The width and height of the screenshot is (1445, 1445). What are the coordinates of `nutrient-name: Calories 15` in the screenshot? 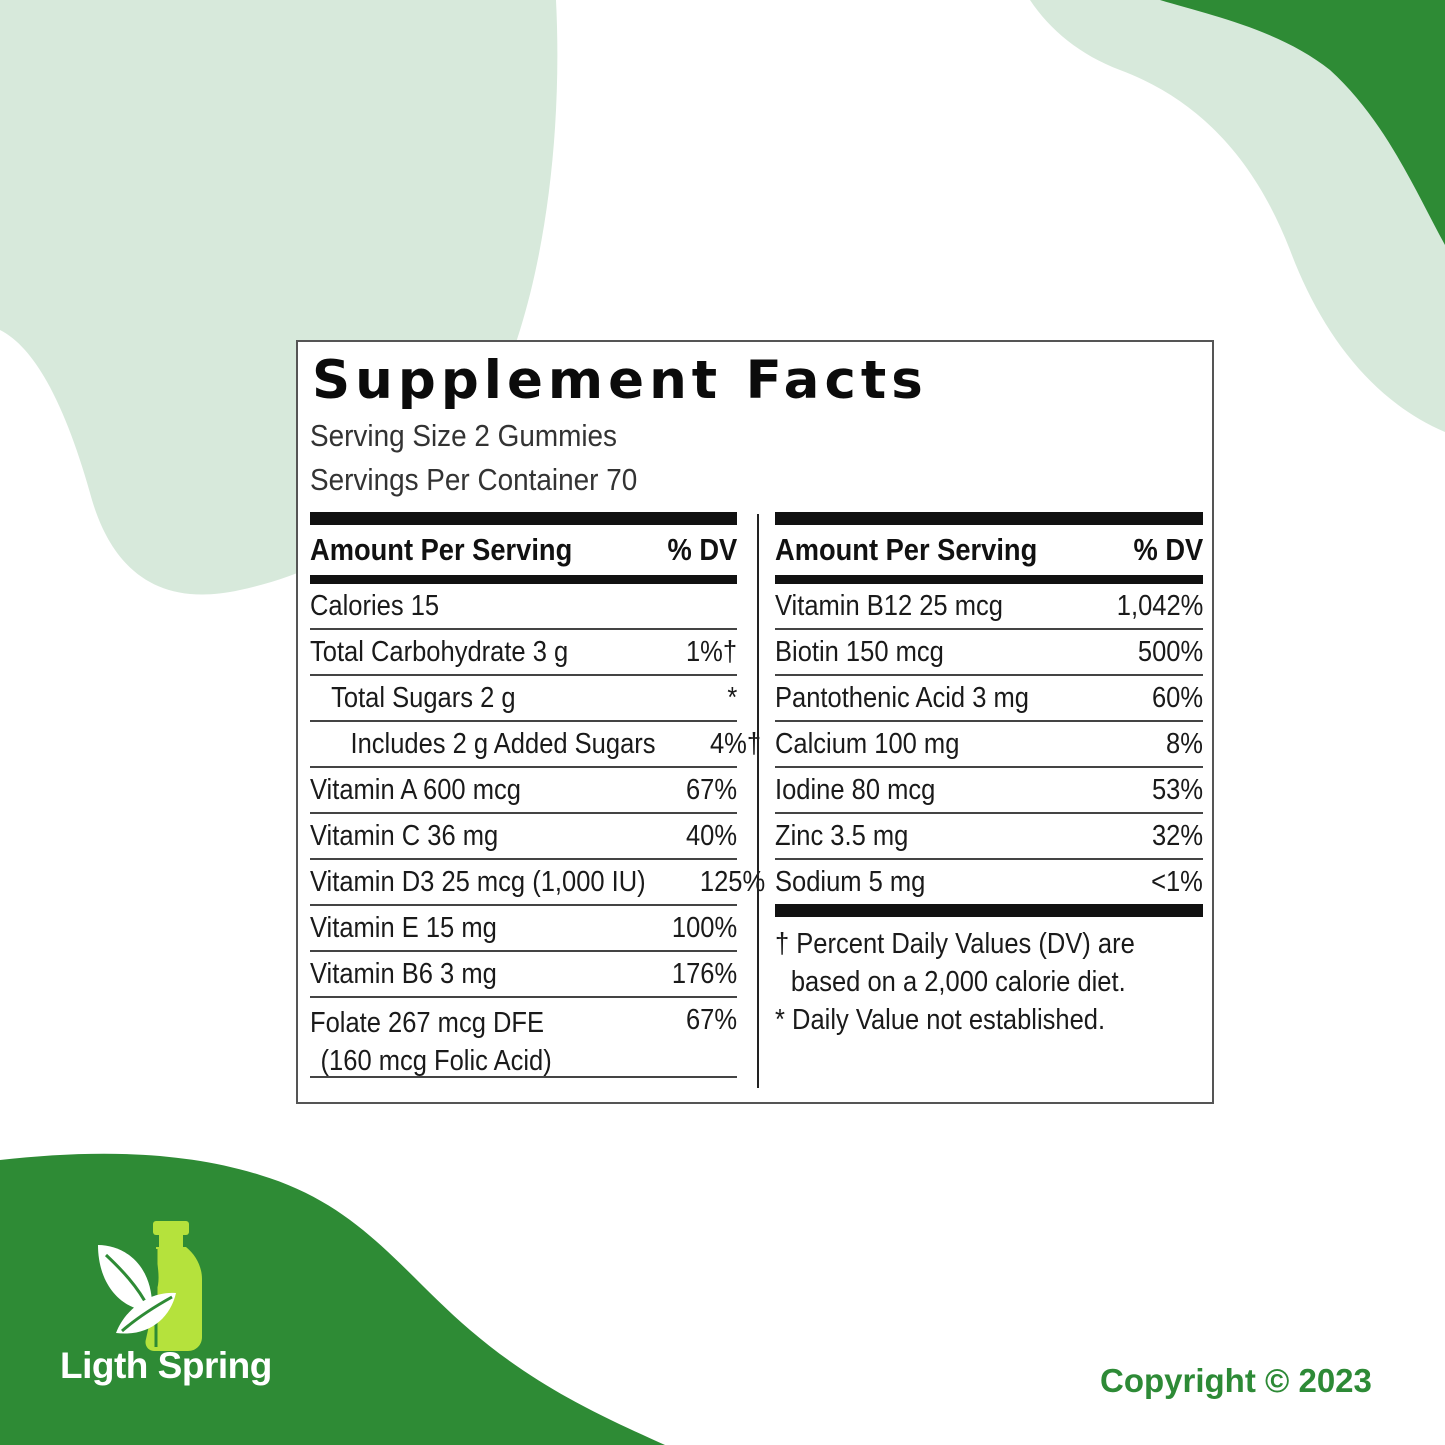 It's located at (375, 605).